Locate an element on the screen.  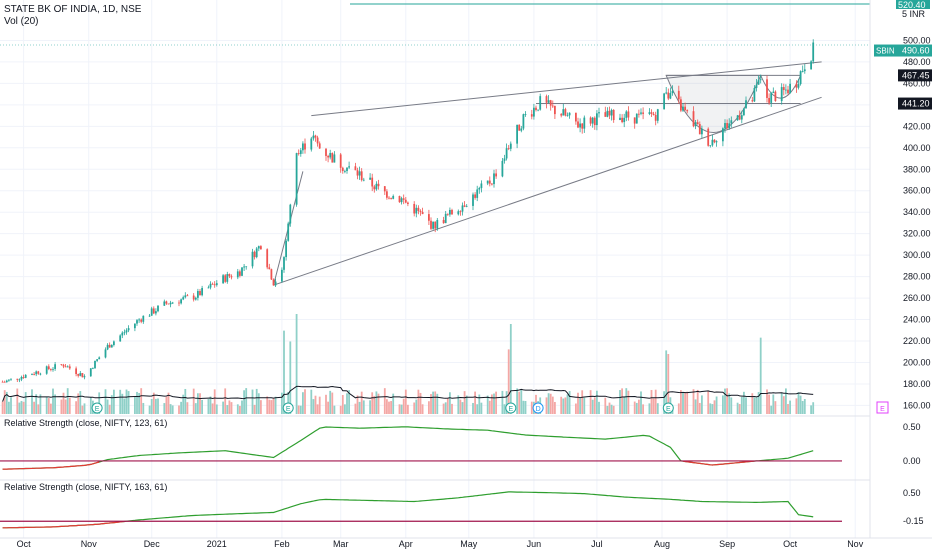
top-scale-unit: 5 INR is located at coordinates (914, 14).